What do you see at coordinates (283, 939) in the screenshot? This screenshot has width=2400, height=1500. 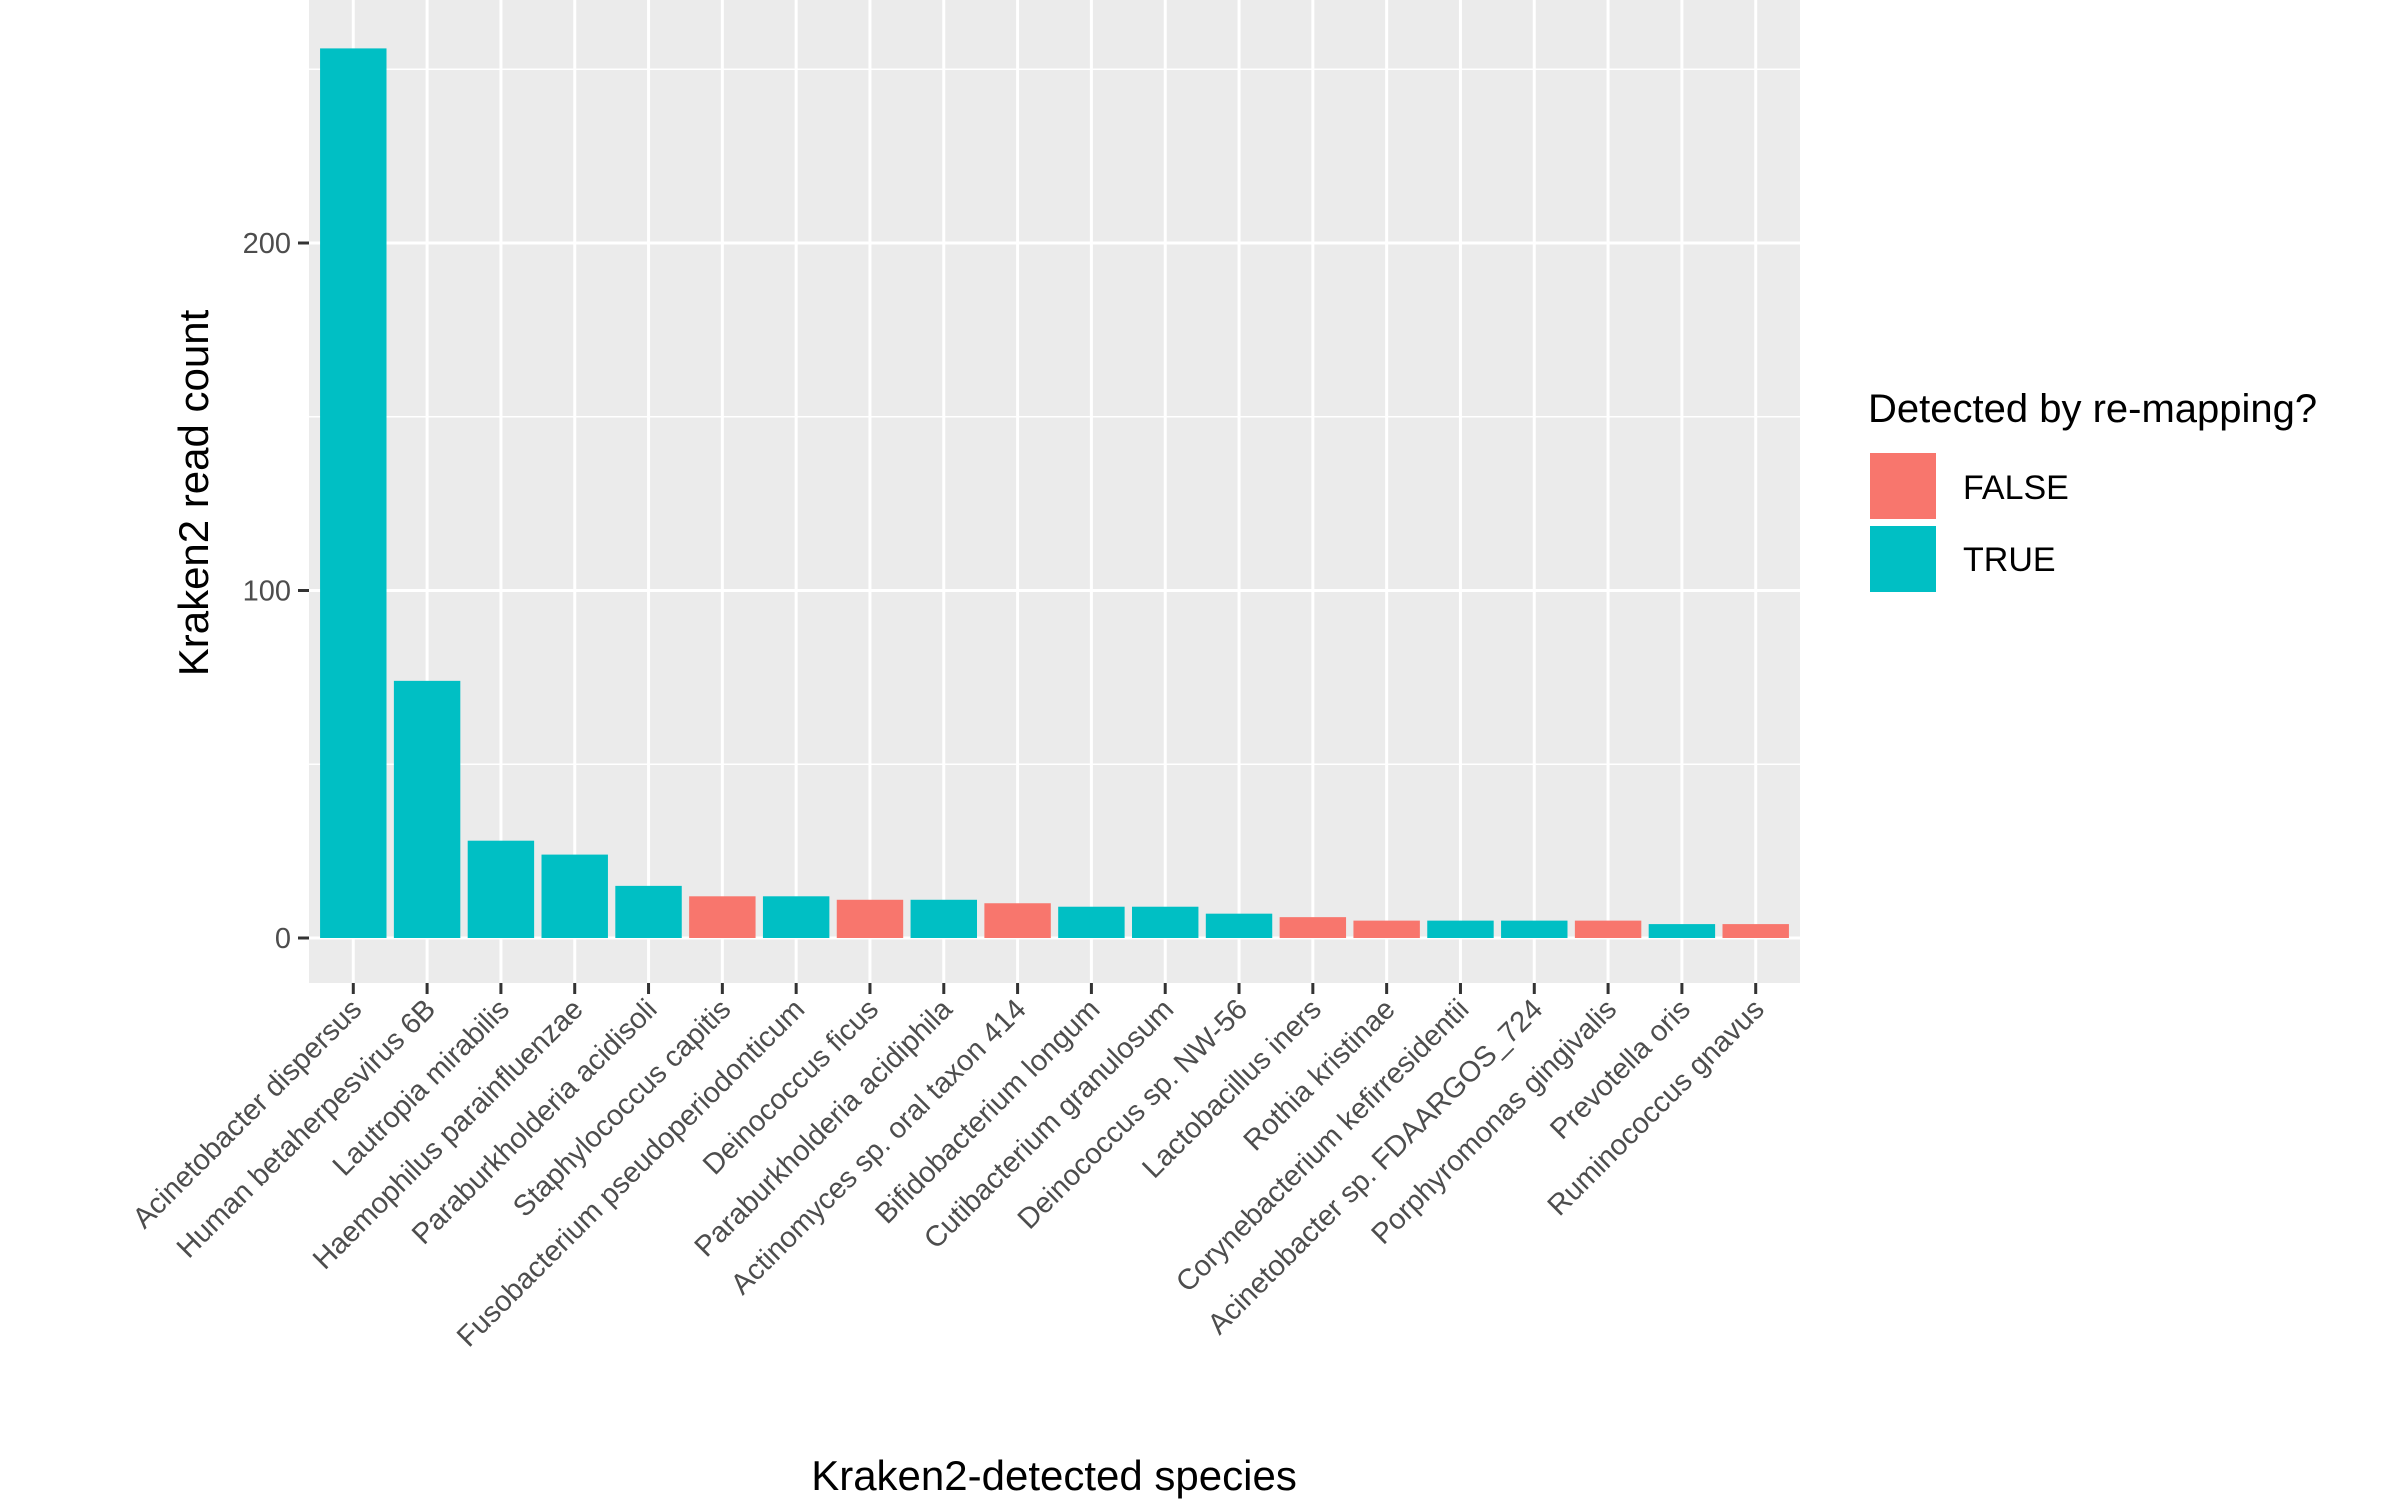 I see `y-tick-label: 0` at bounding box center [283, 939].